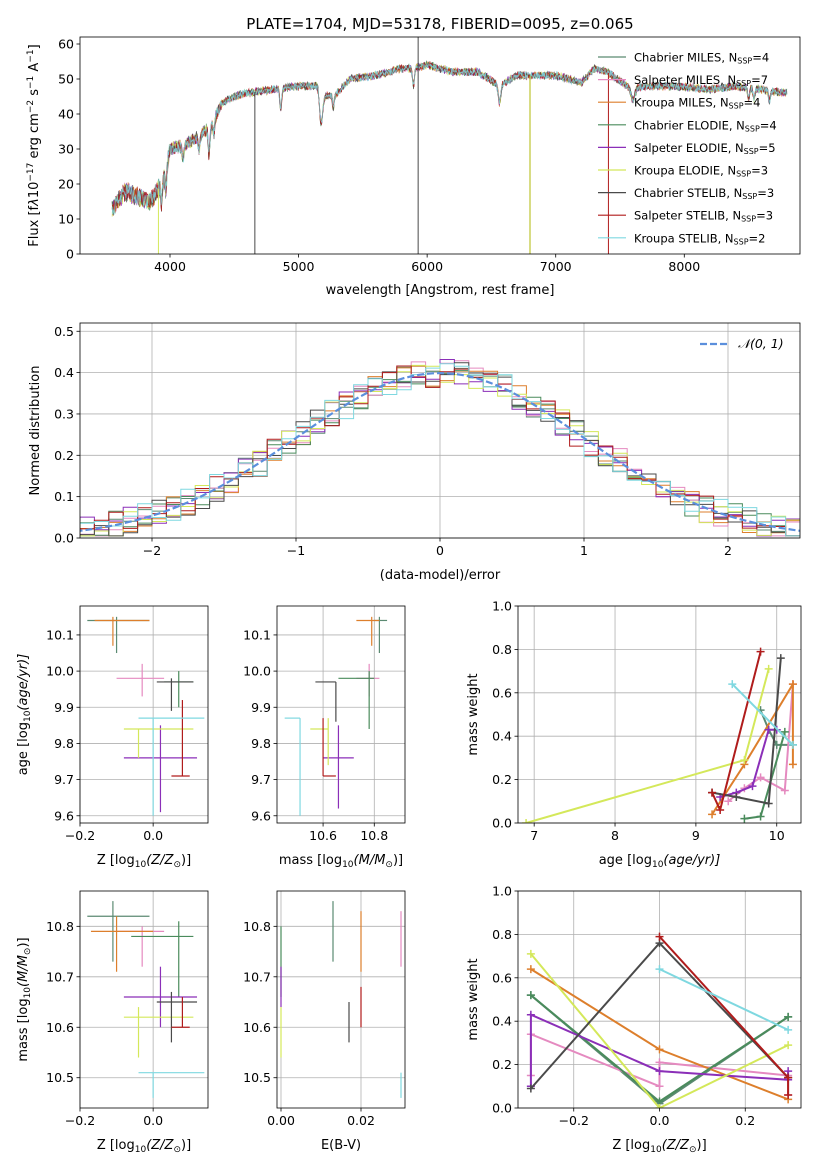 The image size is (819, 1170). I want to click on y-tick-label: 20, so click(66, 184).